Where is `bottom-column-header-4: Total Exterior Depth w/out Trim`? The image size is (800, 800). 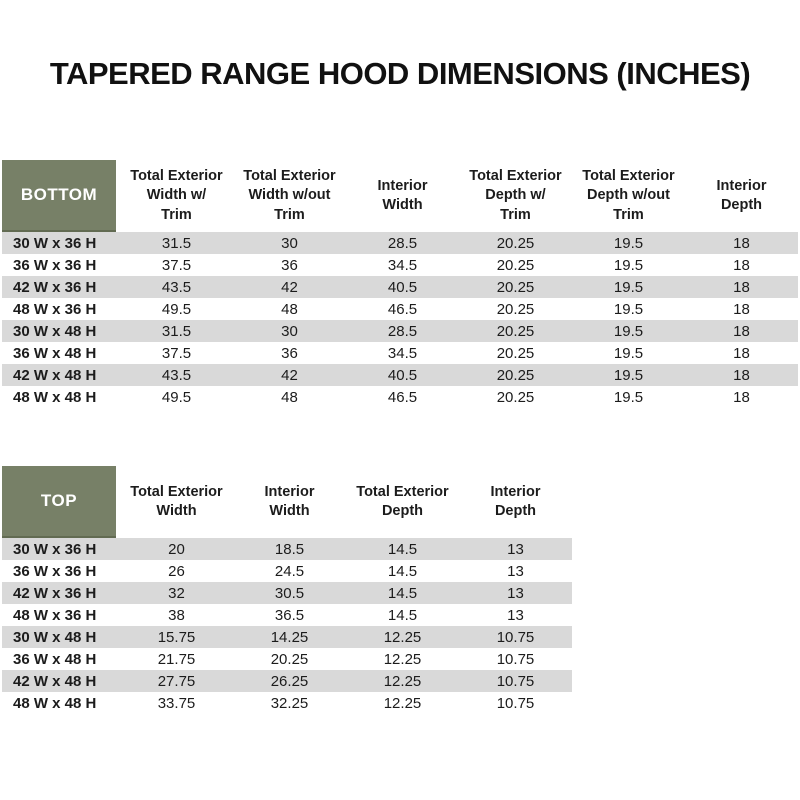
bottom-column-header-4: Total Exterior Depth w/out Trim is located at coordinates (628, 195).